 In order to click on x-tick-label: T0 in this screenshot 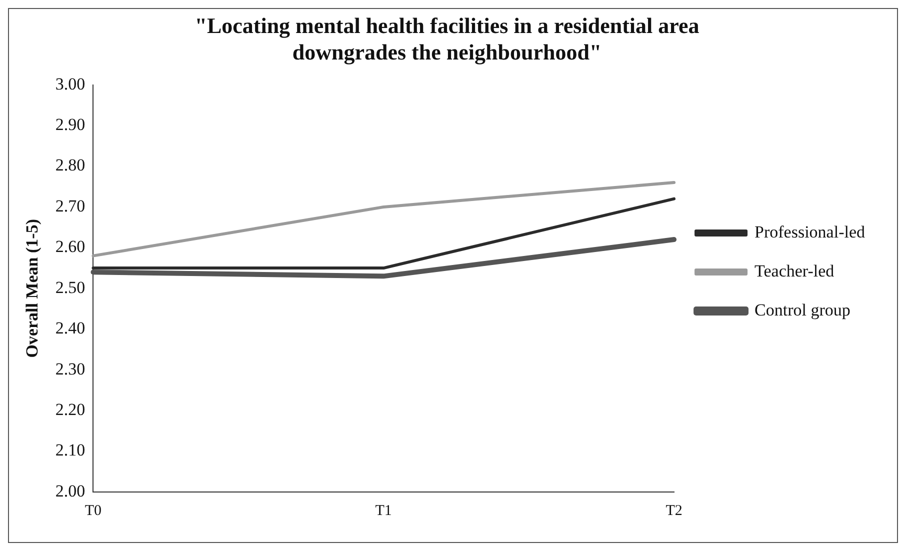, I will do `click(93, 510)`.